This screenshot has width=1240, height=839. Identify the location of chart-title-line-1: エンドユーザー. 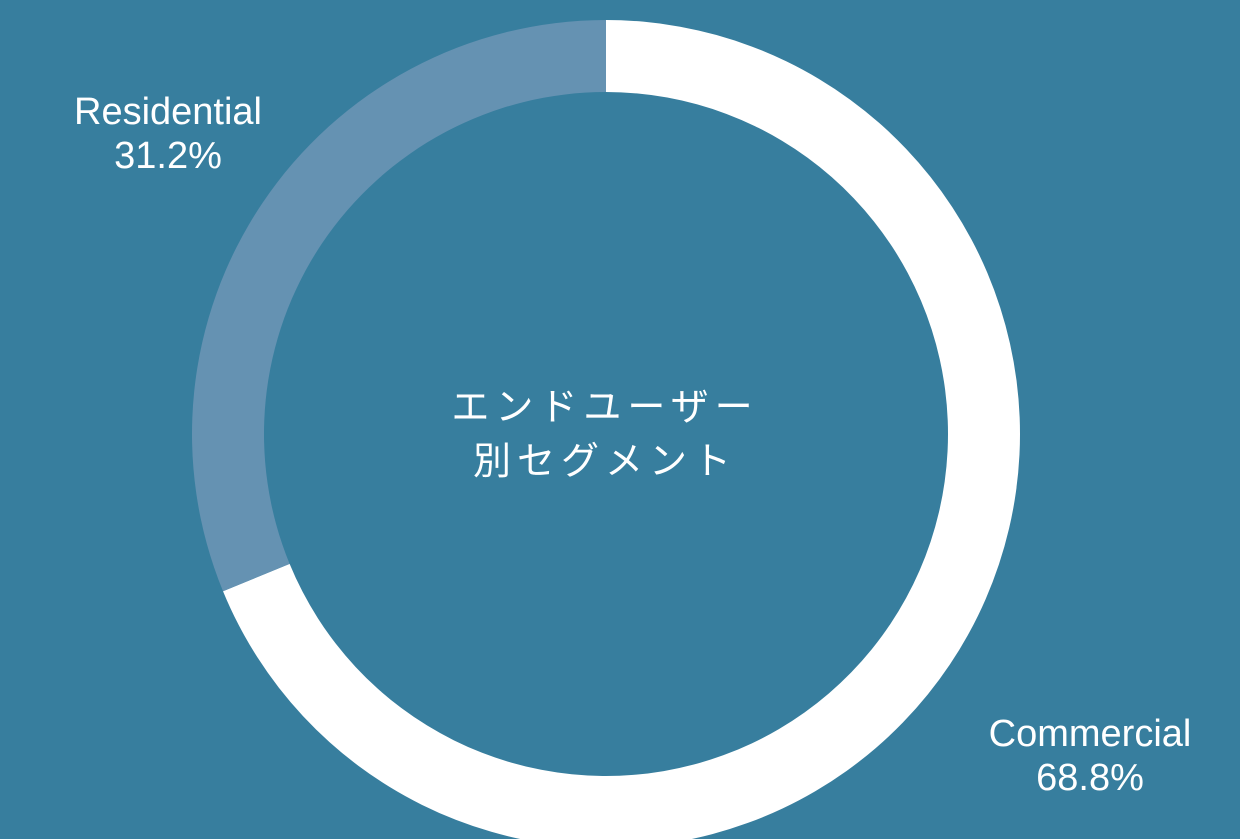
(605, 407).